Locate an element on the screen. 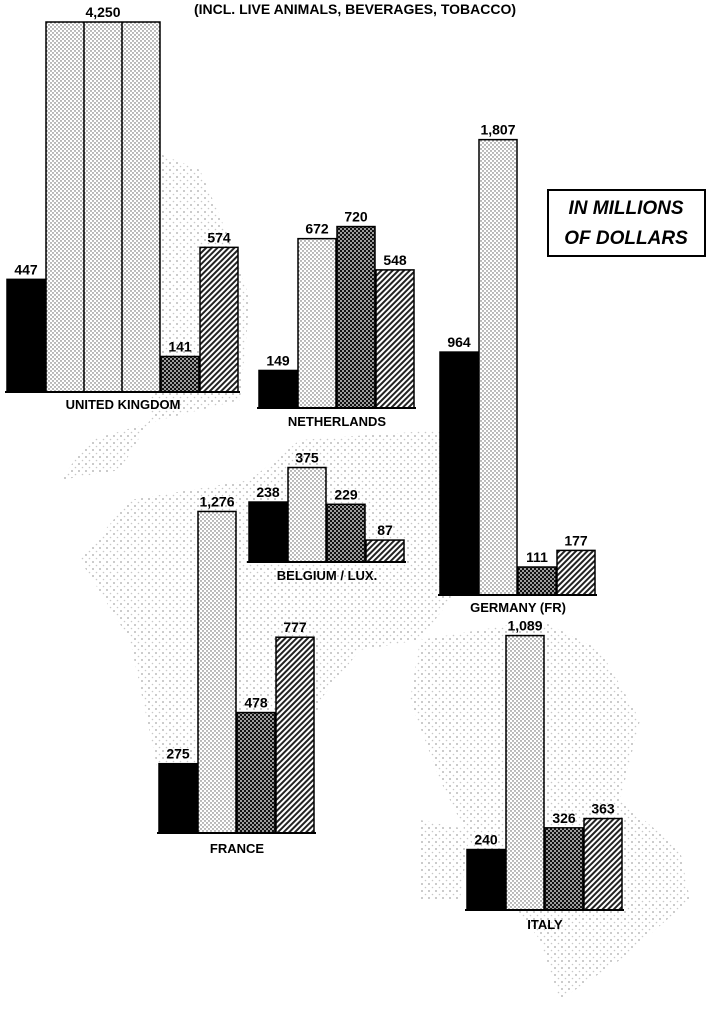 This screenshot has height=1034, width=710. value-label: 548 is located at coordinates (395, 260).